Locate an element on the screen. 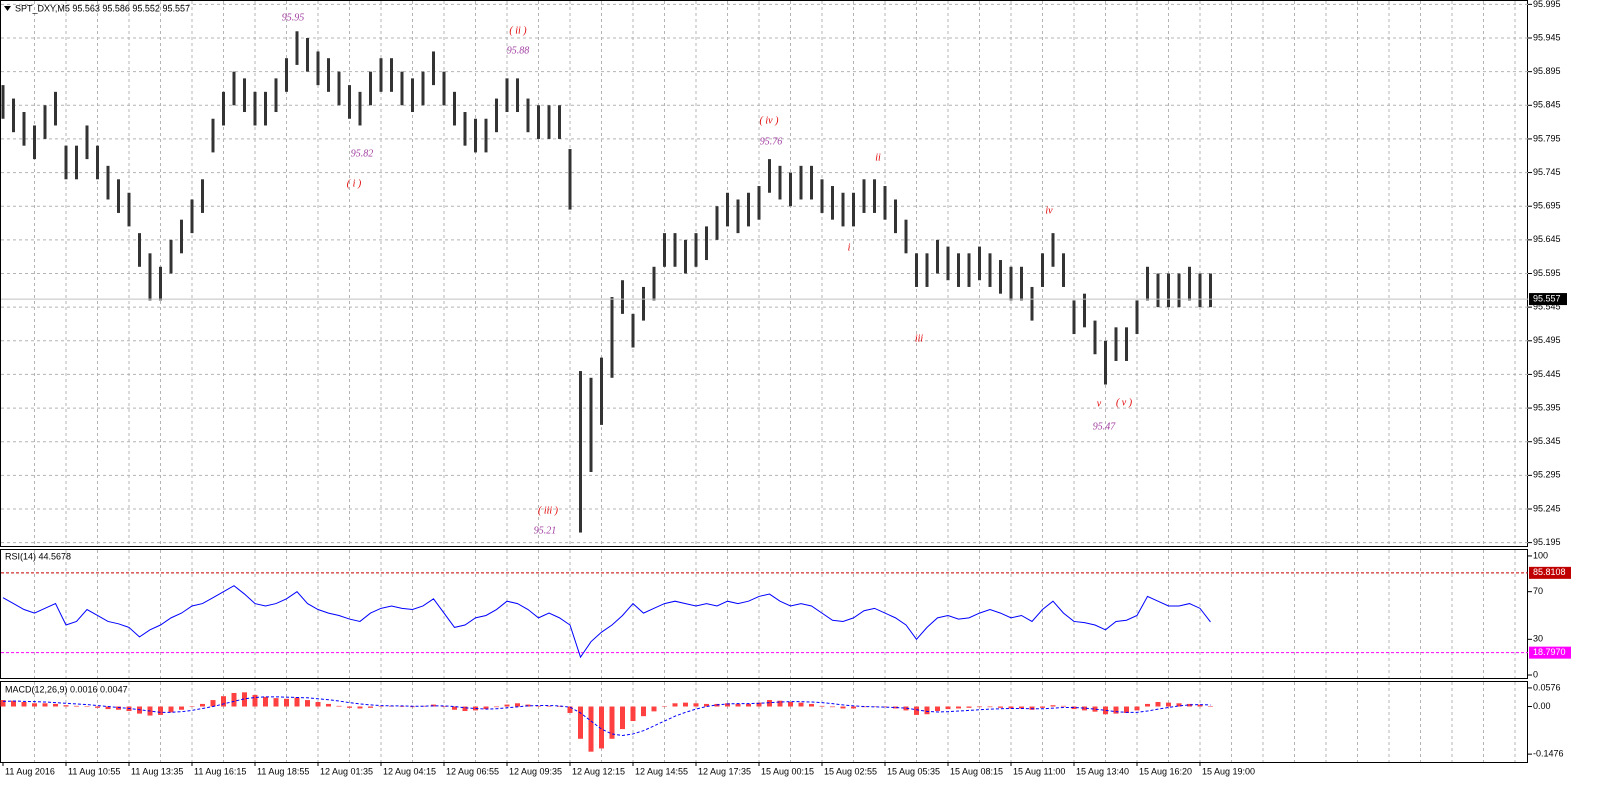  x-tick-label: 15 Aug 05:35 is located at coordinates (913, 771).